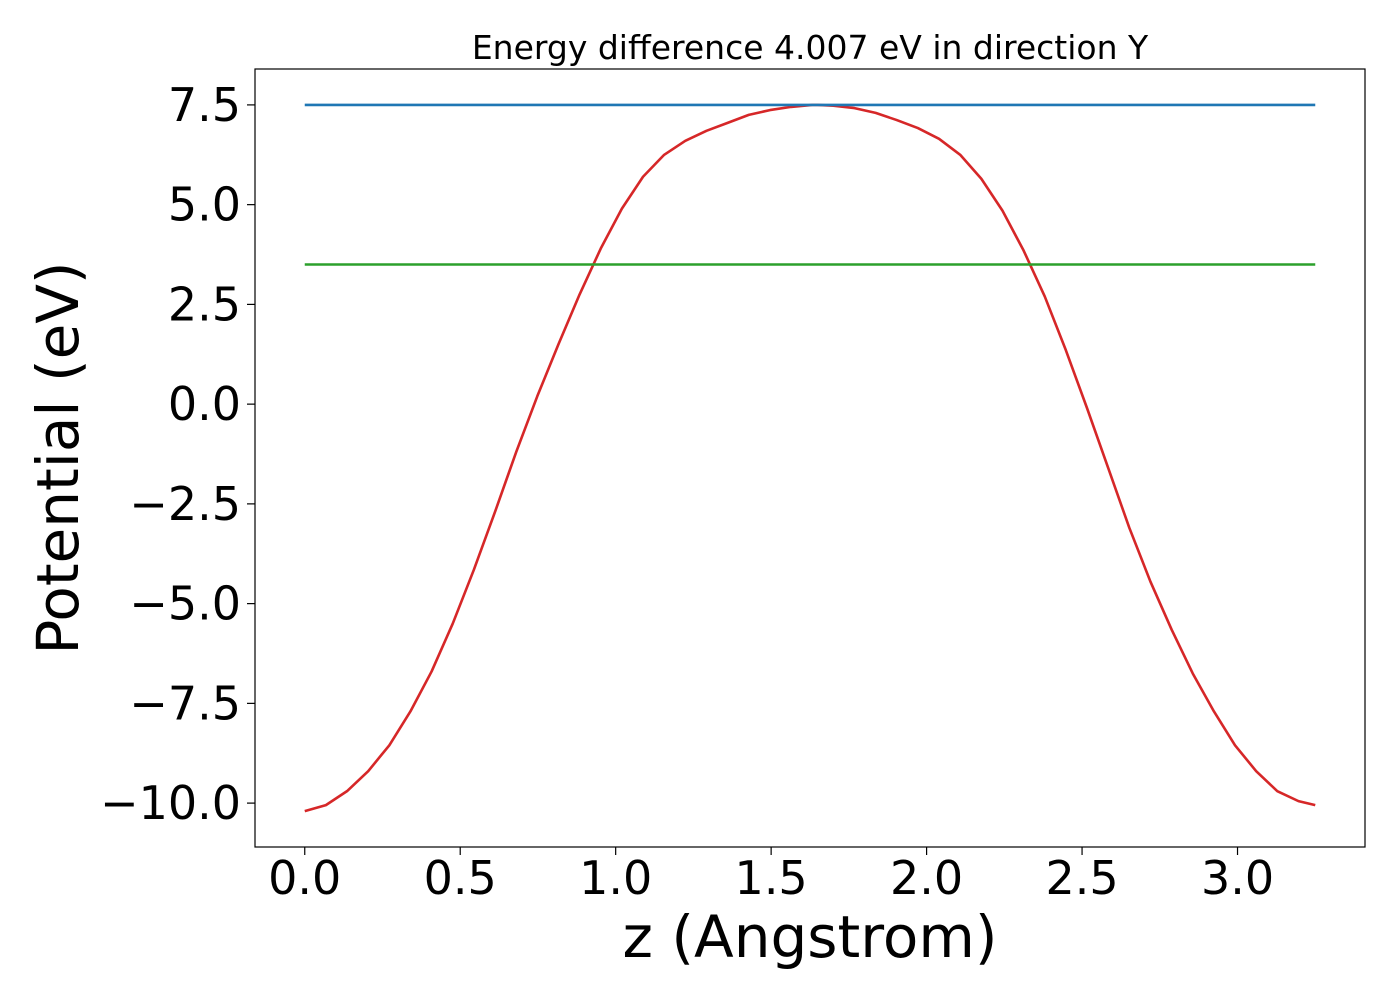 The width and height of the screenshot is (1400, 1000). I want to click on x-tick-label: 1.0, so click(615, 878).